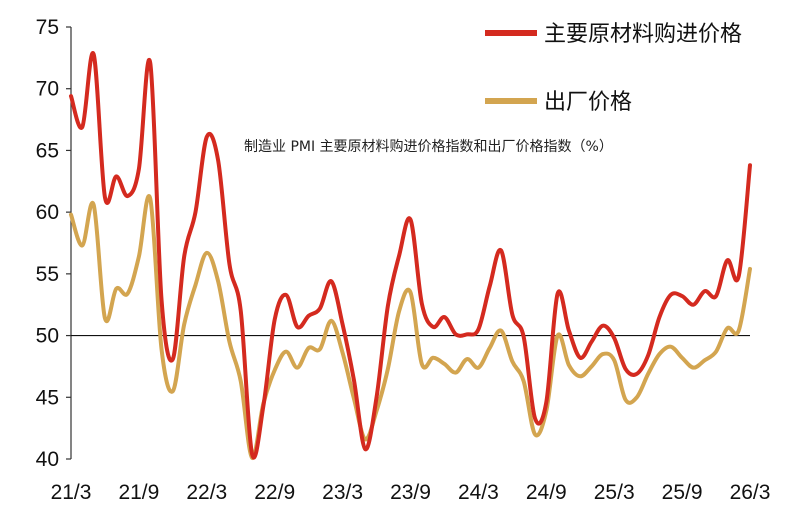  What do you see at coordinates (71, 492) in the screenshot?
I see `x-tick-label: 21/3` at bounding box center [71, 492].